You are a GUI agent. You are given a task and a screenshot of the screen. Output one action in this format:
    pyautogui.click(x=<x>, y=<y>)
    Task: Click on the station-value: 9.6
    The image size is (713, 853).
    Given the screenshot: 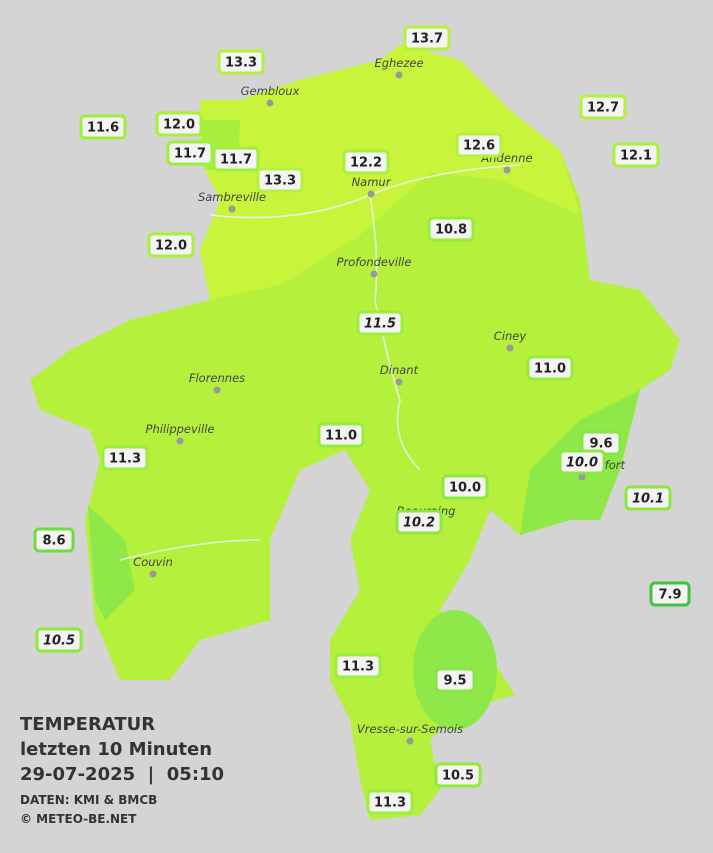 What is the action you would take?
    pyautogui.click(x=600, y=444)
    